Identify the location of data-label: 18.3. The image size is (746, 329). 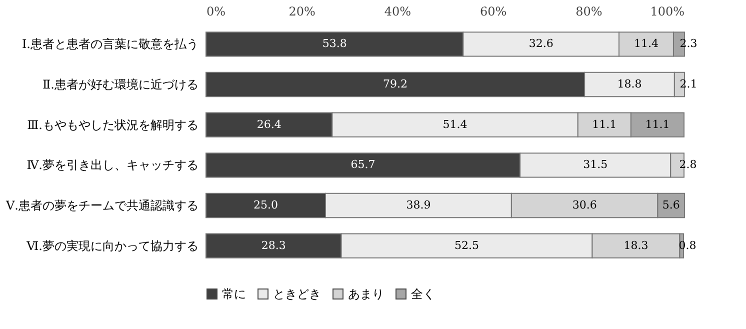
(636, 245).